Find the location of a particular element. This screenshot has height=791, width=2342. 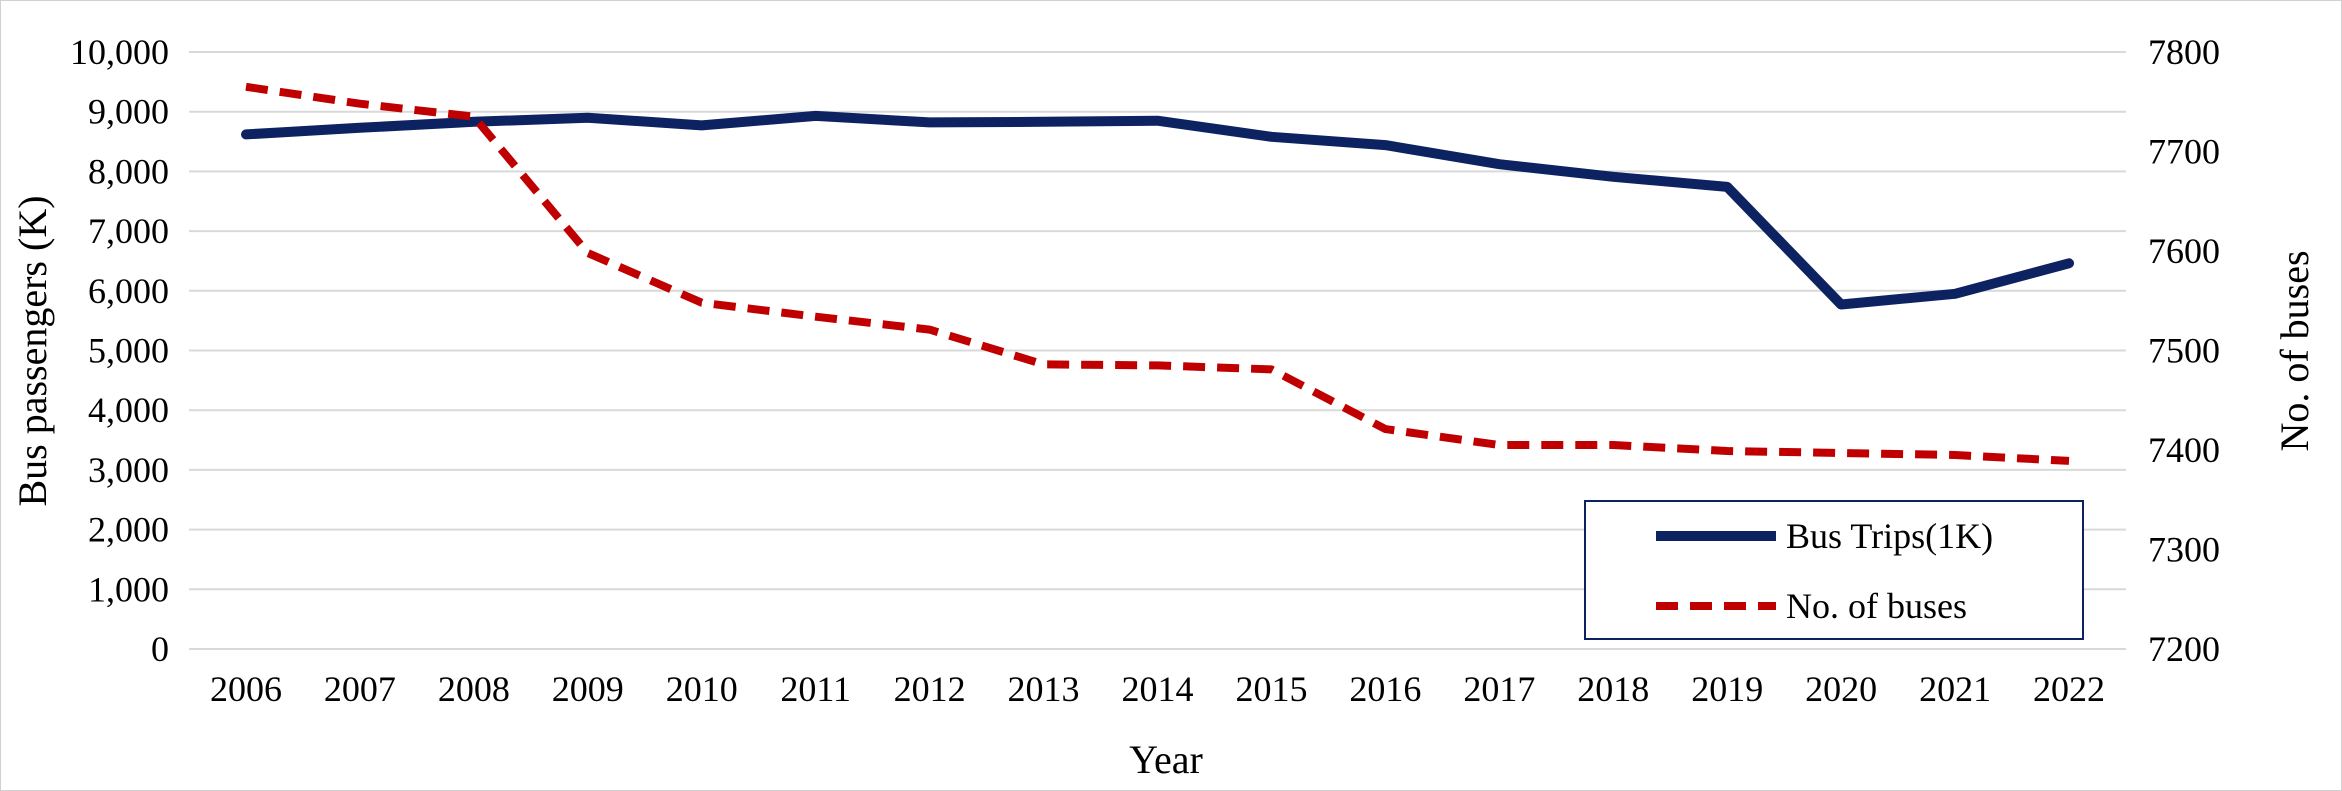

left-tick-label: 9,000 is located at coordinates (128, 112).